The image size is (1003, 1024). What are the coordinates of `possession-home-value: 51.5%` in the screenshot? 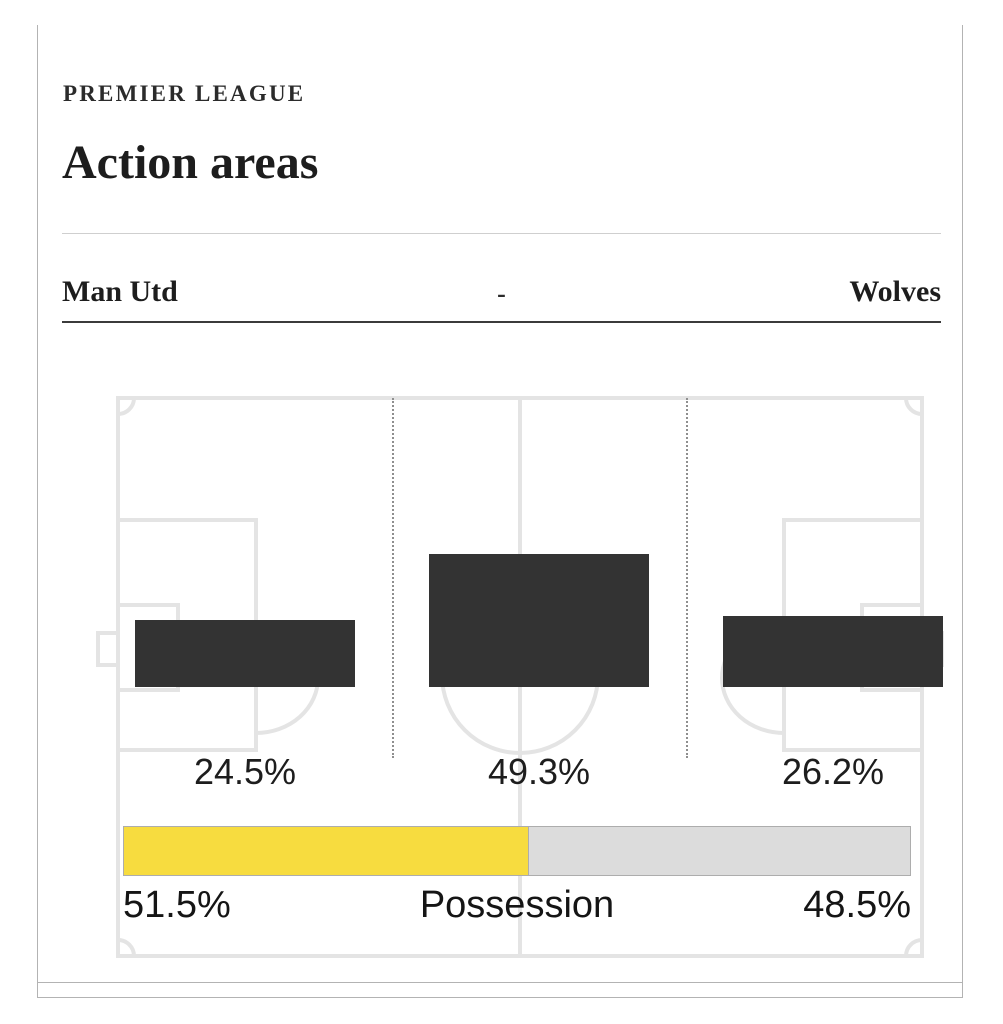 It's located at (177, 905).